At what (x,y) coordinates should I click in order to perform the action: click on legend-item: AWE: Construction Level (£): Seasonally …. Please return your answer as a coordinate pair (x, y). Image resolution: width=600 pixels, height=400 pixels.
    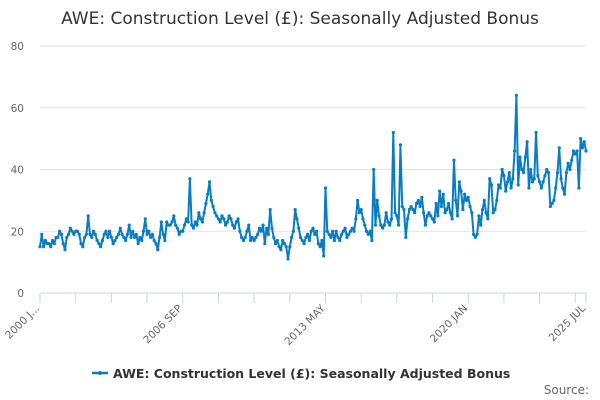
    Looking at the image, I should click on (301, 373).